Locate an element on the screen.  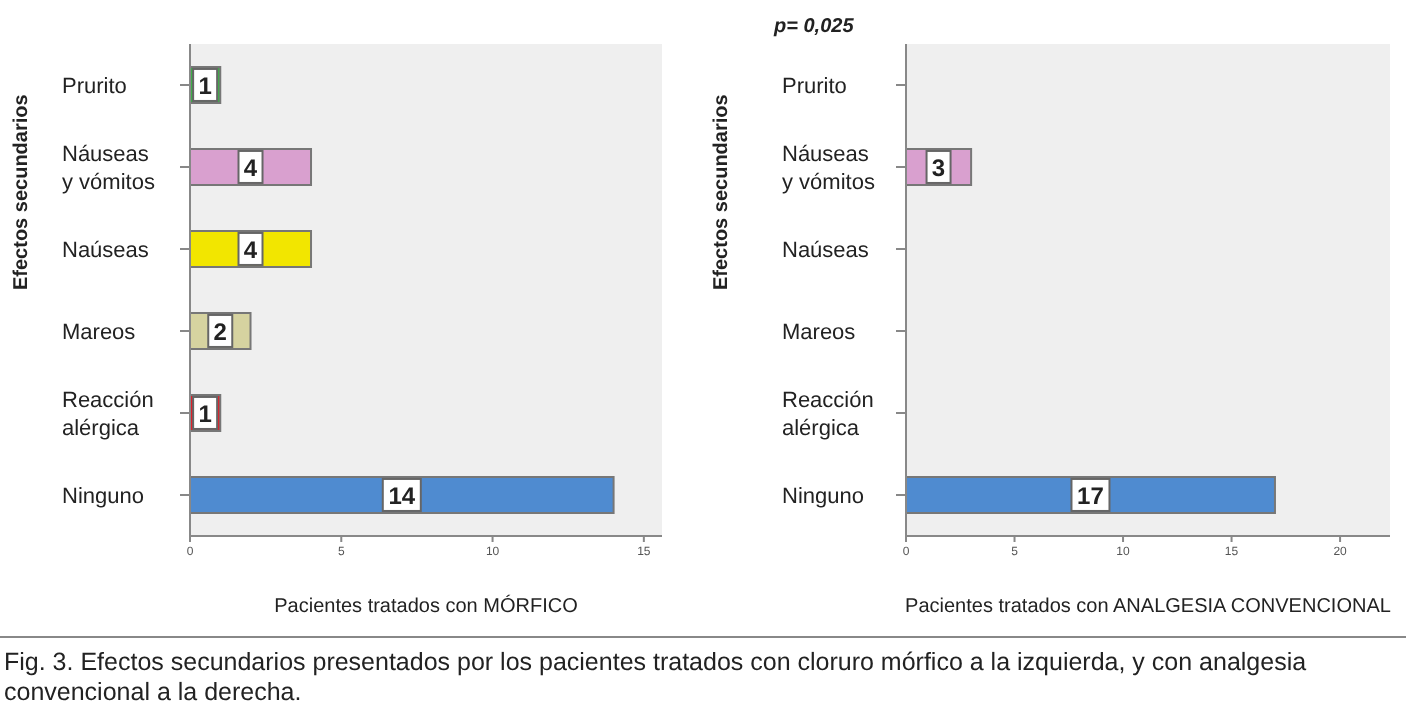
data-label: 17 is located at coordinates (1091, 495).